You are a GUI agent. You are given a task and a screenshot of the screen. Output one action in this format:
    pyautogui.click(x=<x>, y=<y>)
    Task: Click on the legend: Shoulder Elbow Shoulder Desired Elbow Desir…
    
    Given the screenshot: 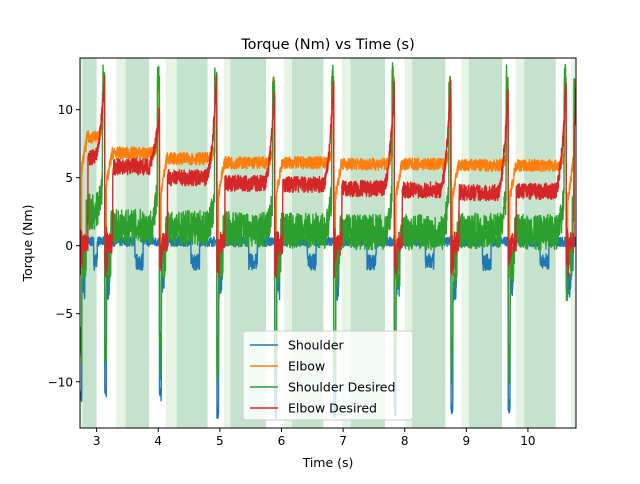 What is the action you would take?
    pyautogui.click(x=328, y=375)
    